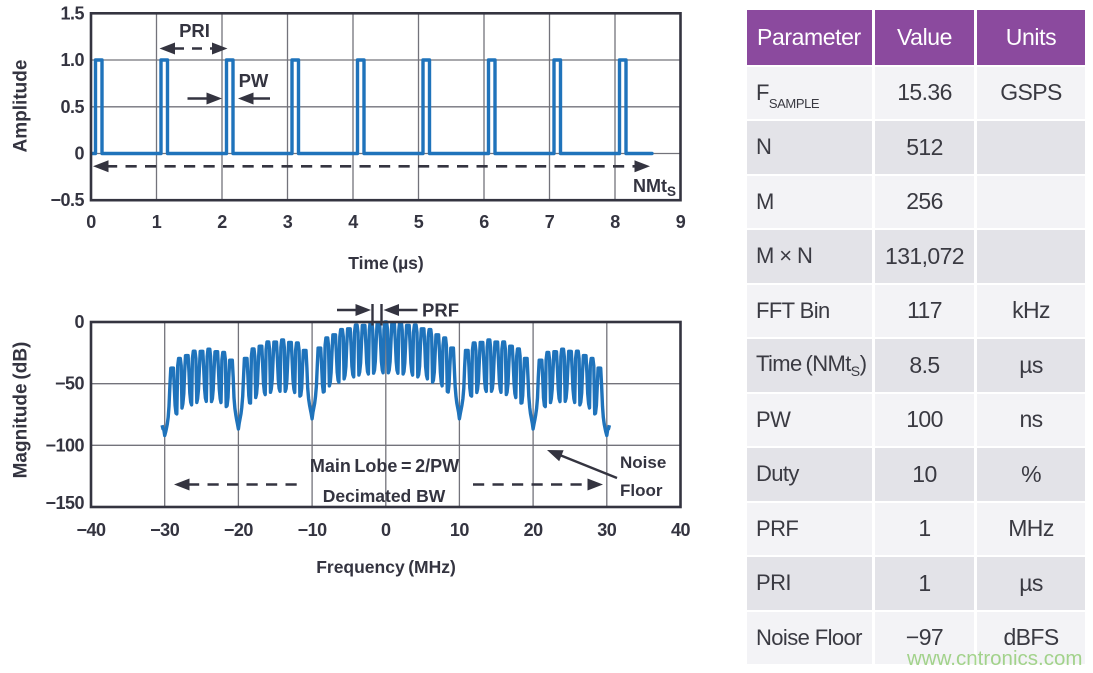  Describe the element at coordinates (21, 410) in the screenshot. I see `svg-text: Magnitude (dB)` at that location.